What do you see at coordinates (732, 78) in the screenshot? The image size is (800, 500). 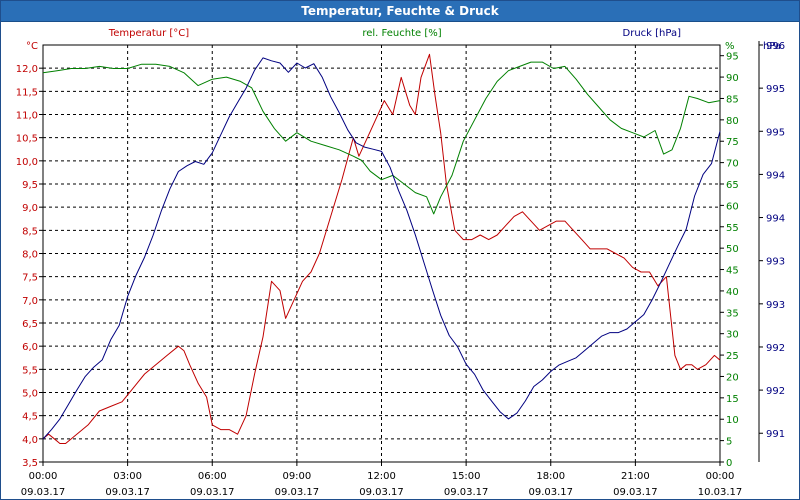 I see `humidity-tick-label: 90` at bounding box center [732, 78].